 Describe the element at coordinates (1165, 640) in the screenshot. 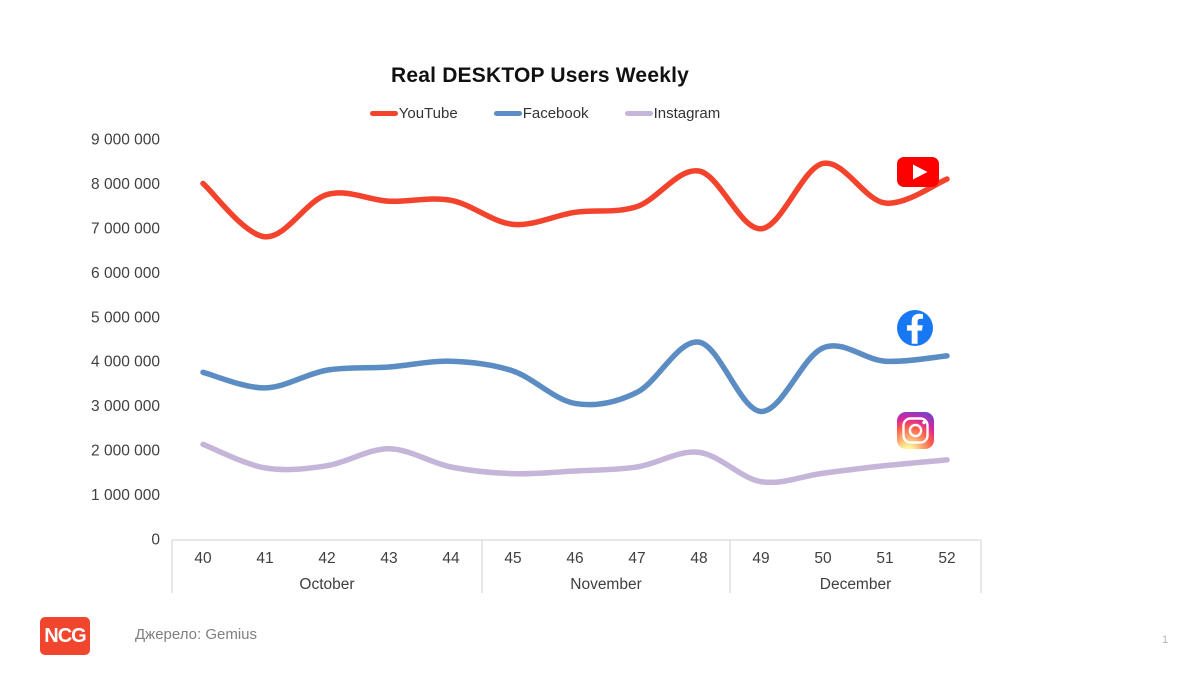

I see `page-number: 1` at that location.